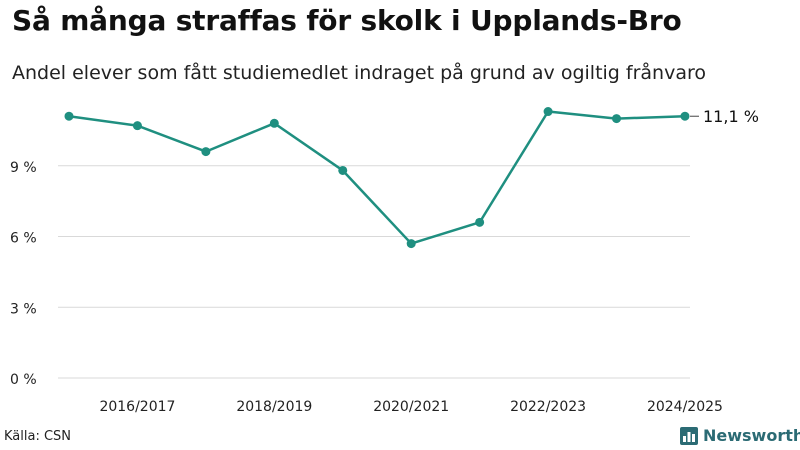 Image resolution: width=800 pixels, height=450 pixels. What do you see at coordinates (23, 239) in the screenshot?
I see `y-tick-label: 6 %` at bounding box center [23, 239].